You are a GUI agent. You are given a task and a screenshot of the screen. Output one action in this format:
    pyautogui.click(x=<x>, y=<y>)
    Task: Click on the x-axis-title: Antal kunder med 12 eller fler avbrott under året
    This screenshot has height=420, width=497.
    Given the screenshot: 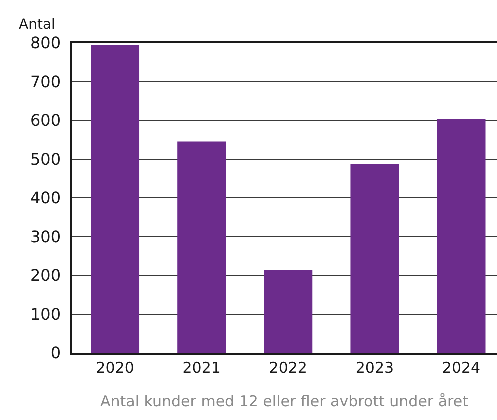 What is the action you would take?
    pyautogui.click(x=284, y=401)
    